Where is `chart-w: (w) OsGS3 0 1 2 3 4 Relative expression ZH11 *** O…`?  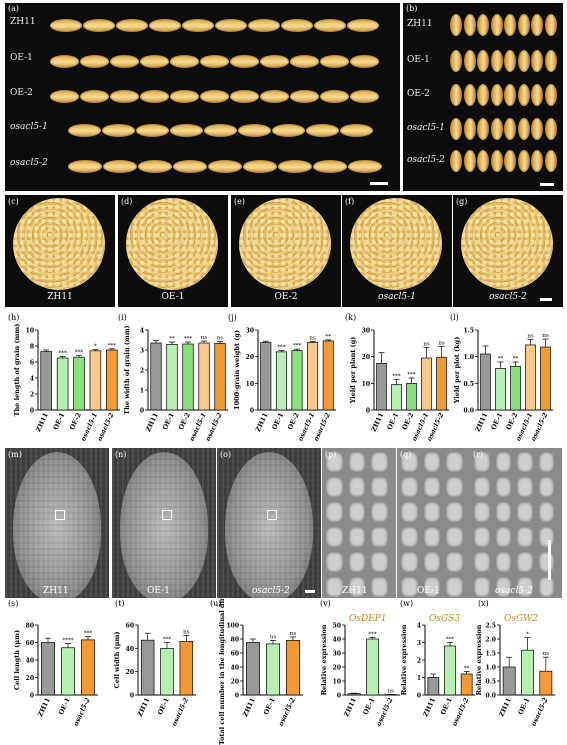 chart-w: (w) OsGS3 0 1 2 3 4 Relative expression ZH11 *** O… is located at coordinates (437, 663).